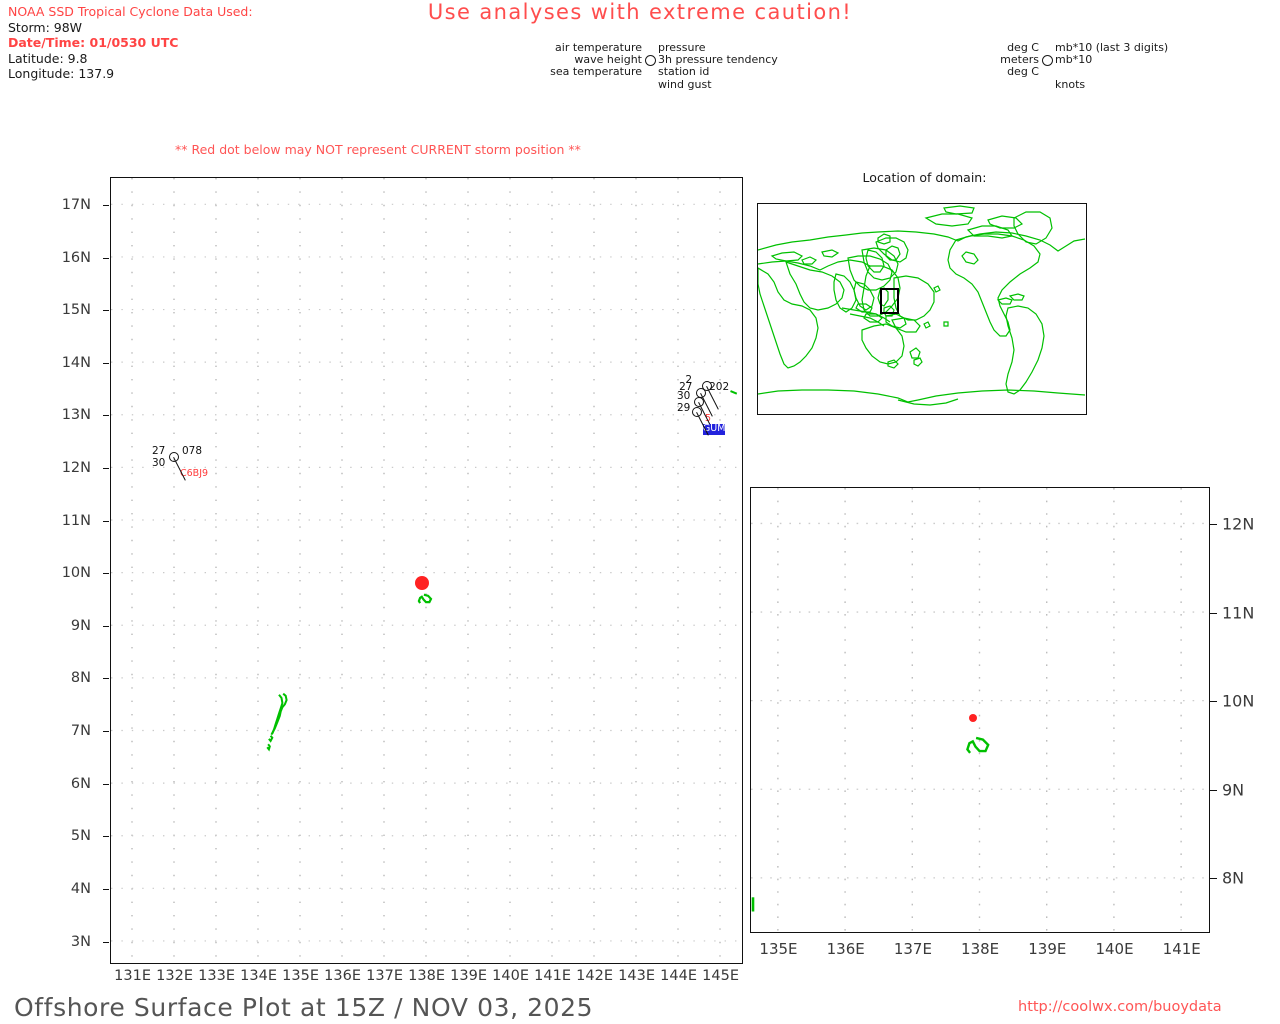 The width and height of the screenshot is (1280, 1024). What do you see at coordinates (194, 473) in the screenshot?
I see `station-id-label: C6BJ9` at bounding box center [194, 473].